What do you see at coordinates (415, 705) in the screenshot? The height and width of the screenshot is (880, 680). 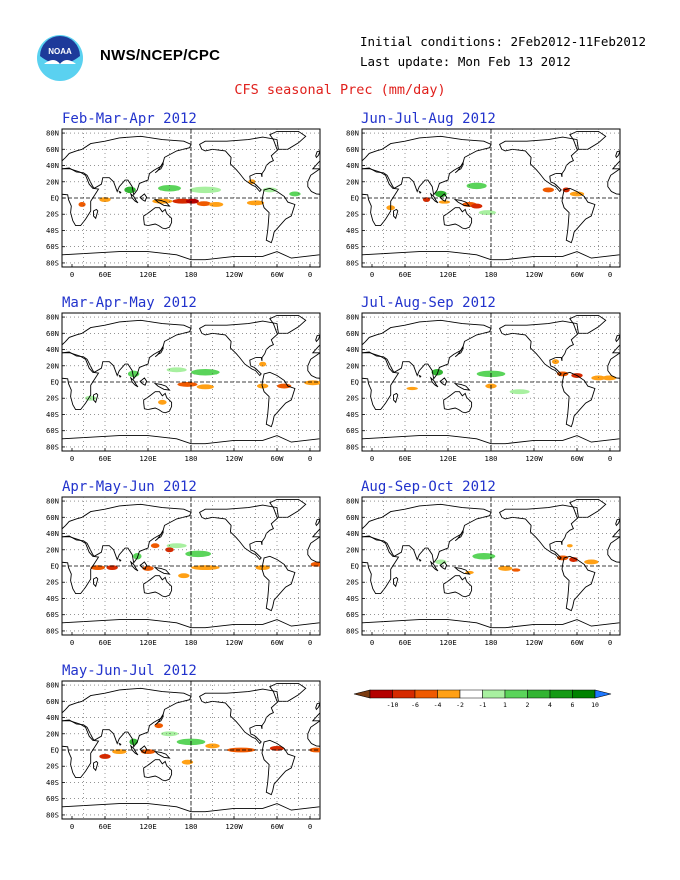 I see `colorbar-label: -6` at bounding box center [415, 705].